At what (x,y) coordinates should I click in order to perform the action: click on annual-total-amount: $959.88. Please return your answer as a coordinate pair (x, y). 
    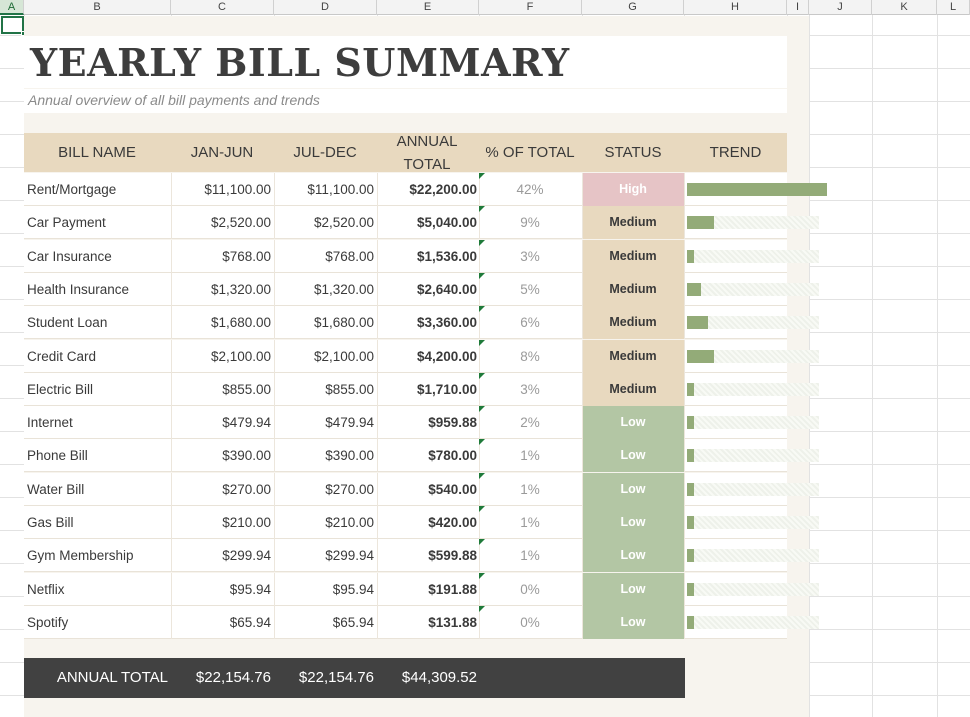
    Looking at the image, I should click on (452, 423).